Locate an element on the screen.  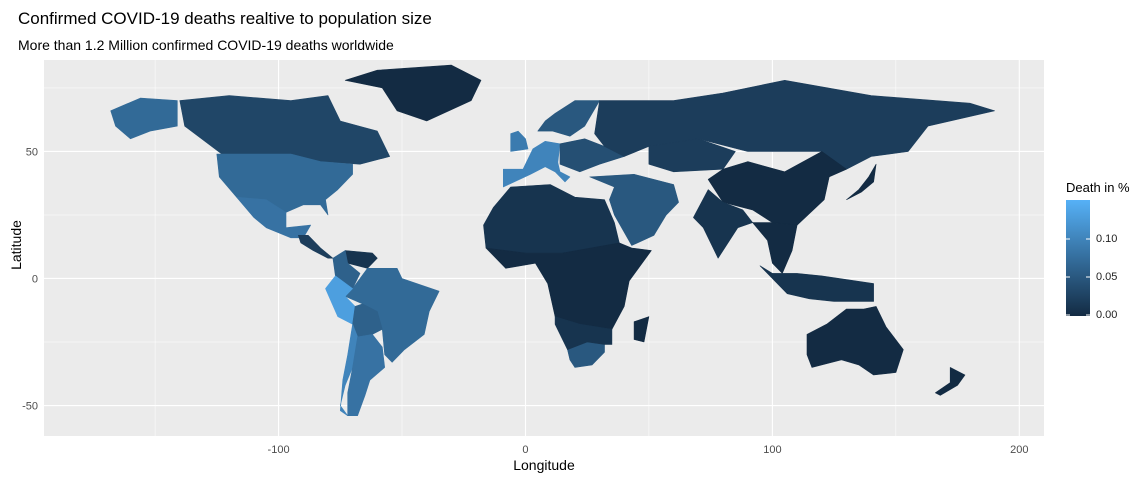
y-axis-ticks: 50 0 -50 is located at coordinates (30, 279).